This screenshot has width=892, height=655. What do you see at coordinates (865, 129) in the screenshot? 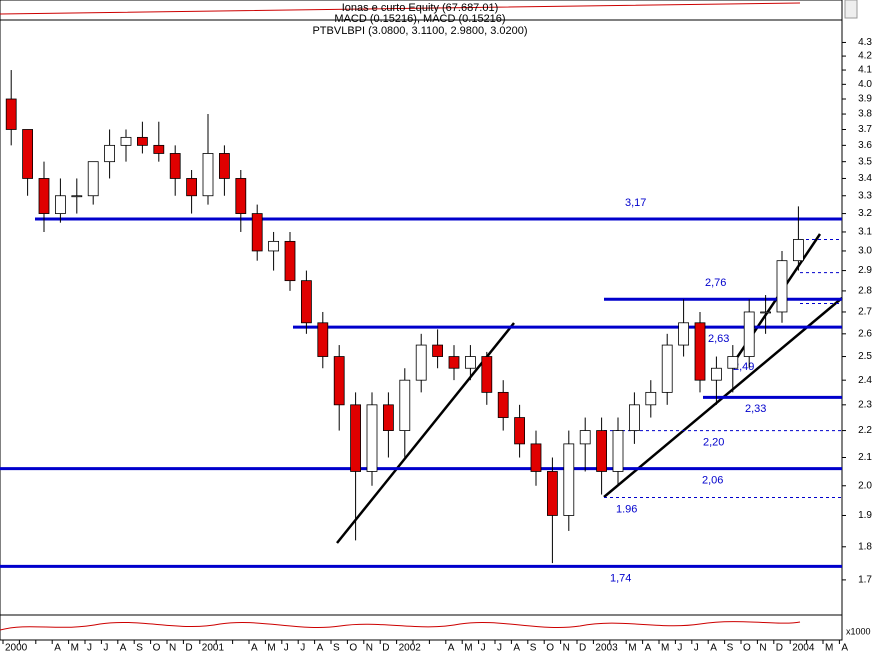
I see `y-tick-label: 3.7` at bounding box center [865, 129].